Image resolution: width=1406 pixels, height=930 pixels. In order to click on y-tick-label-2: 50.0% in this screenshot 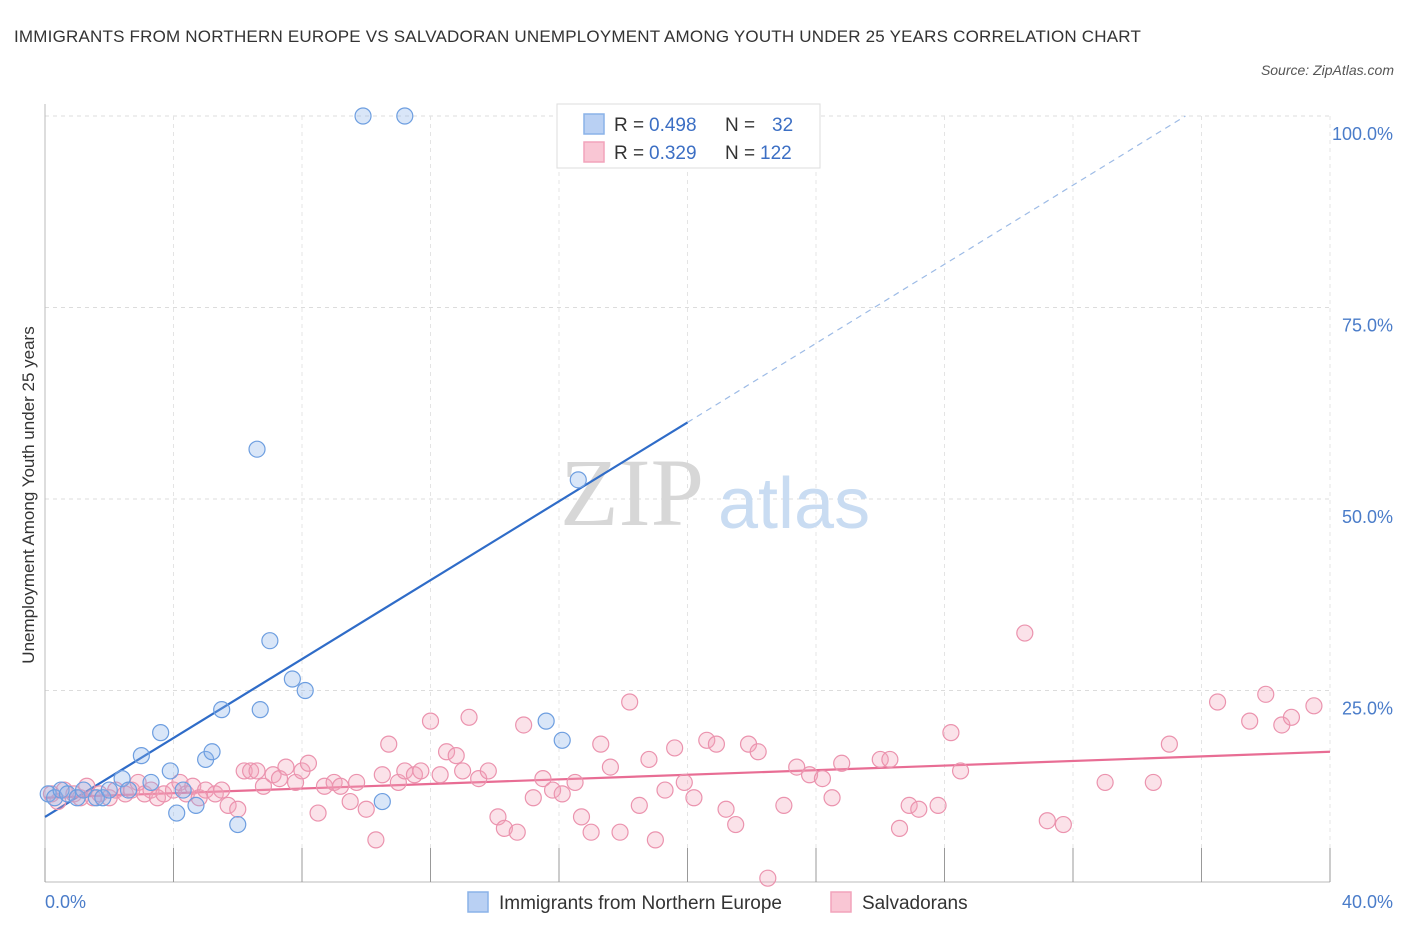, I will do `click(1367, 517)`.